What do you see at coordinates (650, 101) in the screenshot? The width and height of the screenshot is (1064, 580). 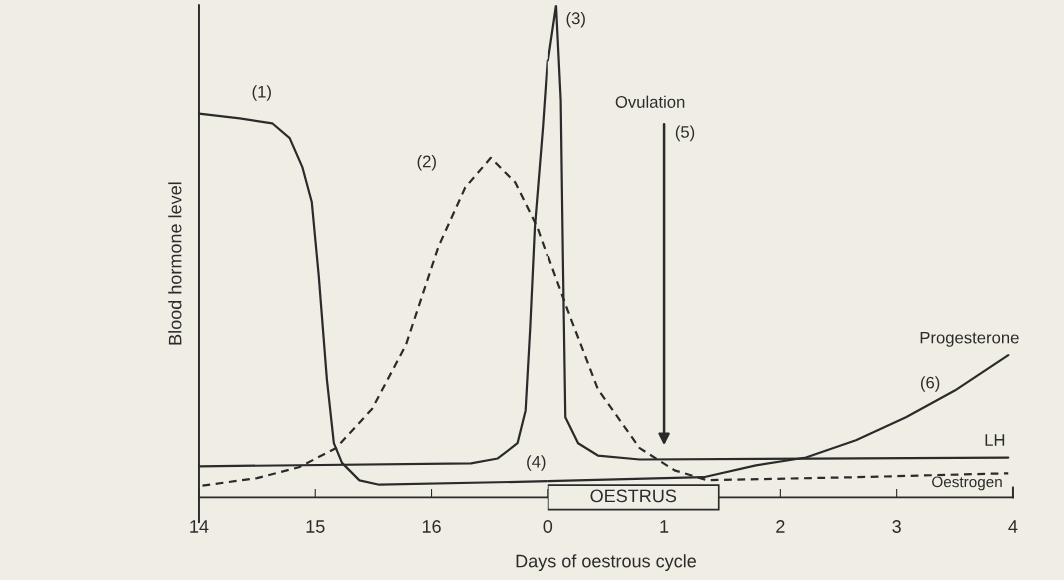 I see `annotation: Ovulation` at bounding box center [650, 101].